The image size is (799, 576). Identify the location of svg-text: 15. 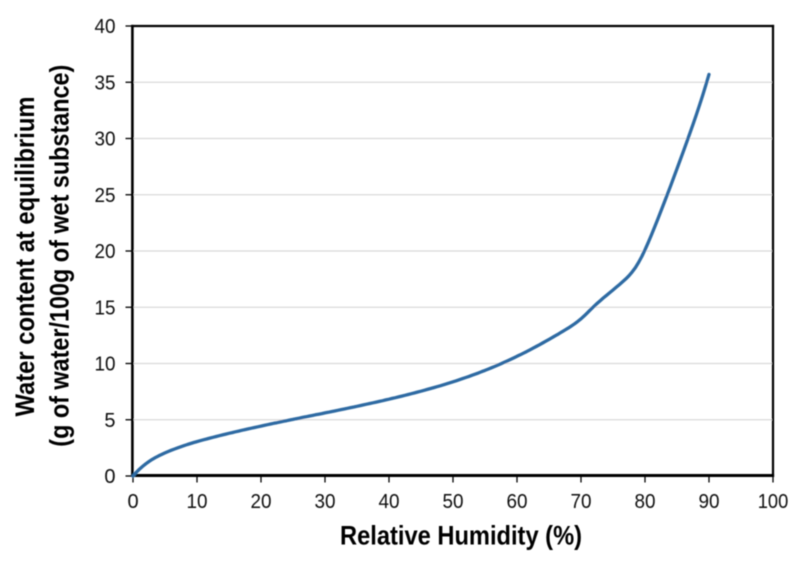
(105, 308).